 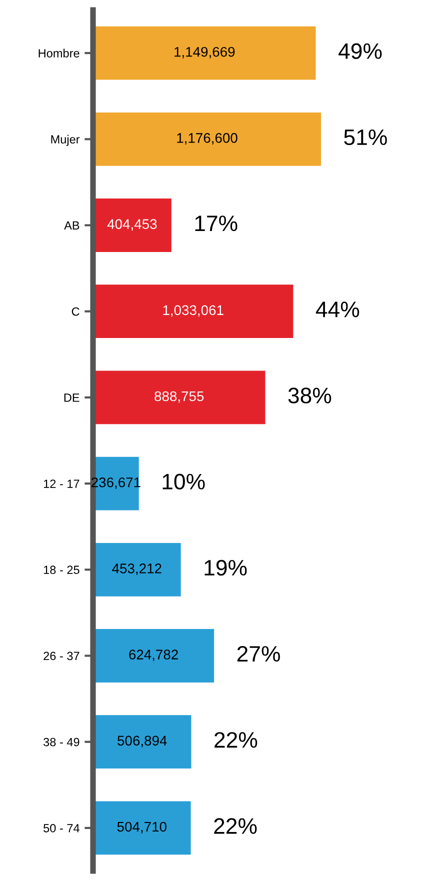 I want to click on y-tick-label: Mujer, so click(x=65, y=140).